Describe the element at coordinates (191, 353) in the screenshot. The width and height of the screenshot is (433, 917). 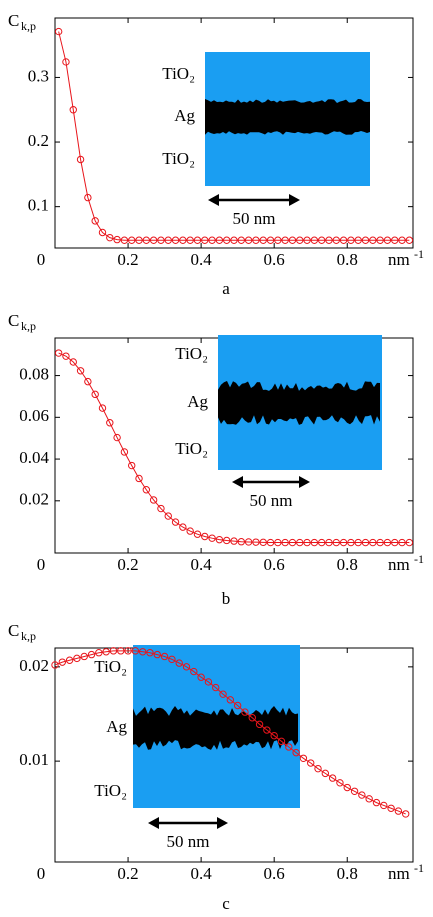
I see `layer-label: TiO₂` at that location.